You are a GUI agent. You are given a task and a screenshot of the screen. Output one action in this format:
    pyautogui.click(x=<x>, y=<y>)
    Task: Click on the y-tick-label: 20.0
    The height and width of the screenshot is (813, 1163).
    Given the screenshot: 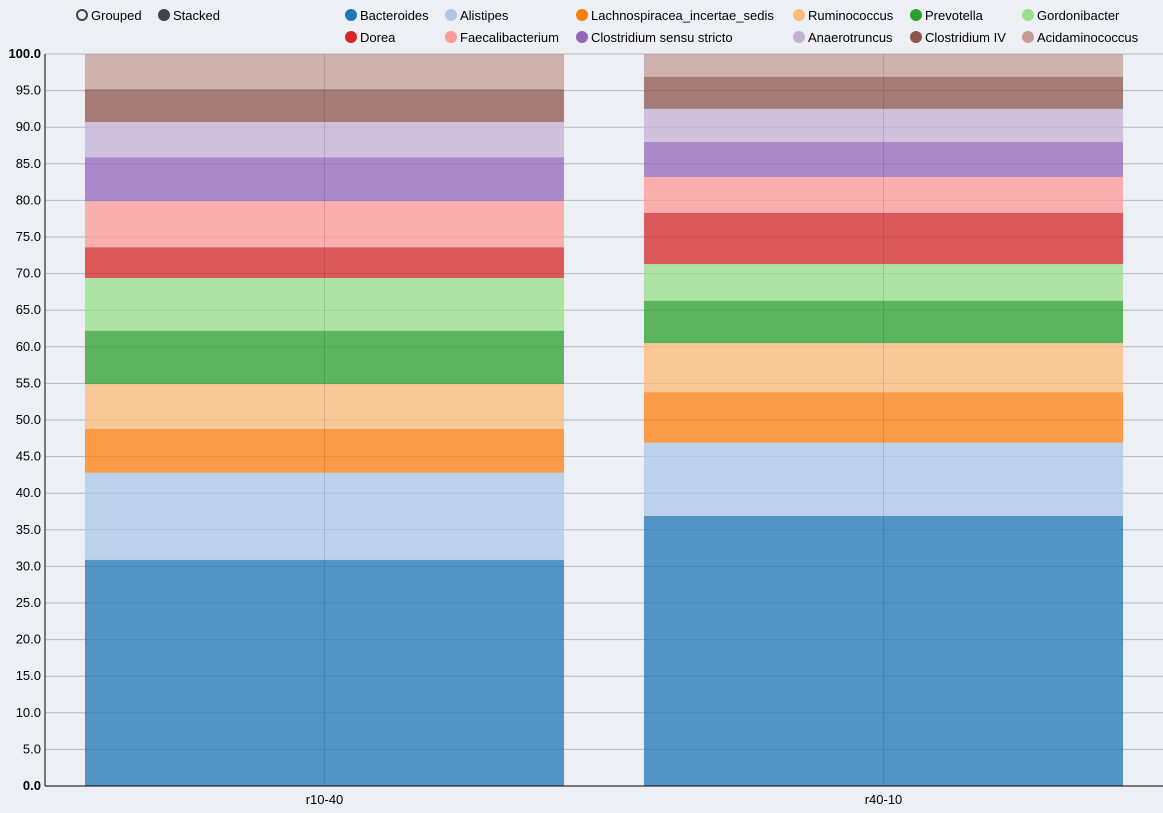 What is the action you would take?
    pyautogui.click(x=28, y=639)
    